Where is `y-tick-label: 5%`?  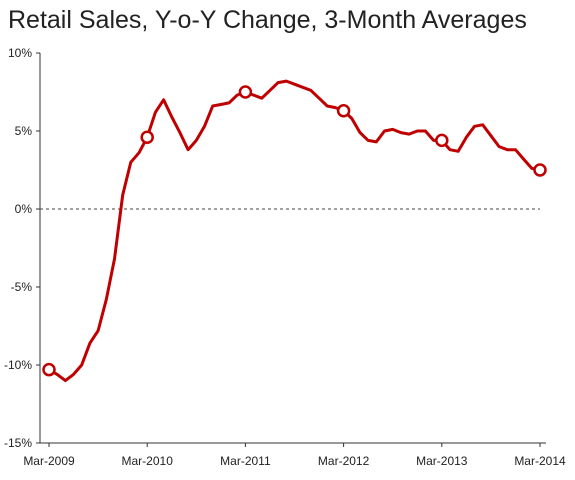
y-tick-label: 5% is located at coordinates (24, 131).